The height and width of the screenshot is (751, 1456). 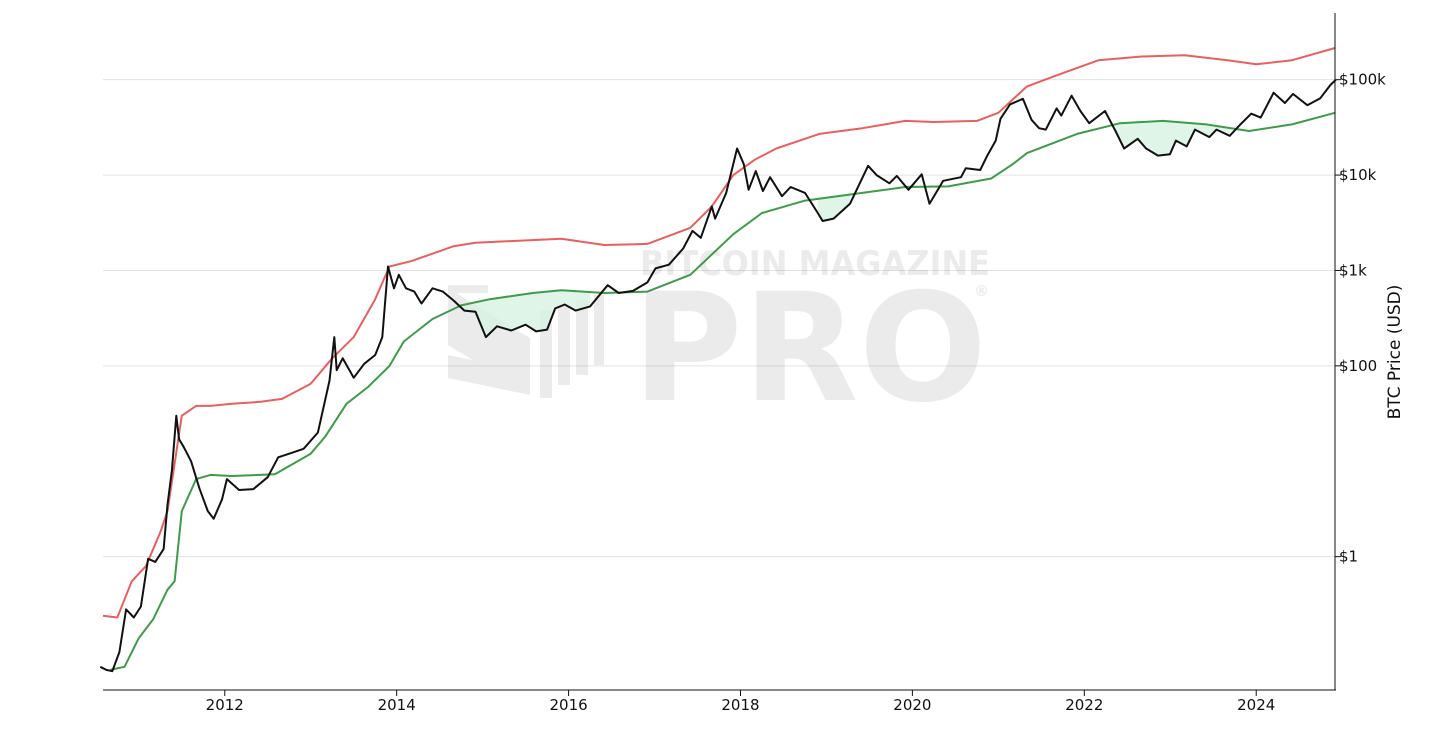 What do you see at coordinates (1358, 175) in the screenshot?
I see `y-tick-label: $10k` at bounding box center [1358, 175].